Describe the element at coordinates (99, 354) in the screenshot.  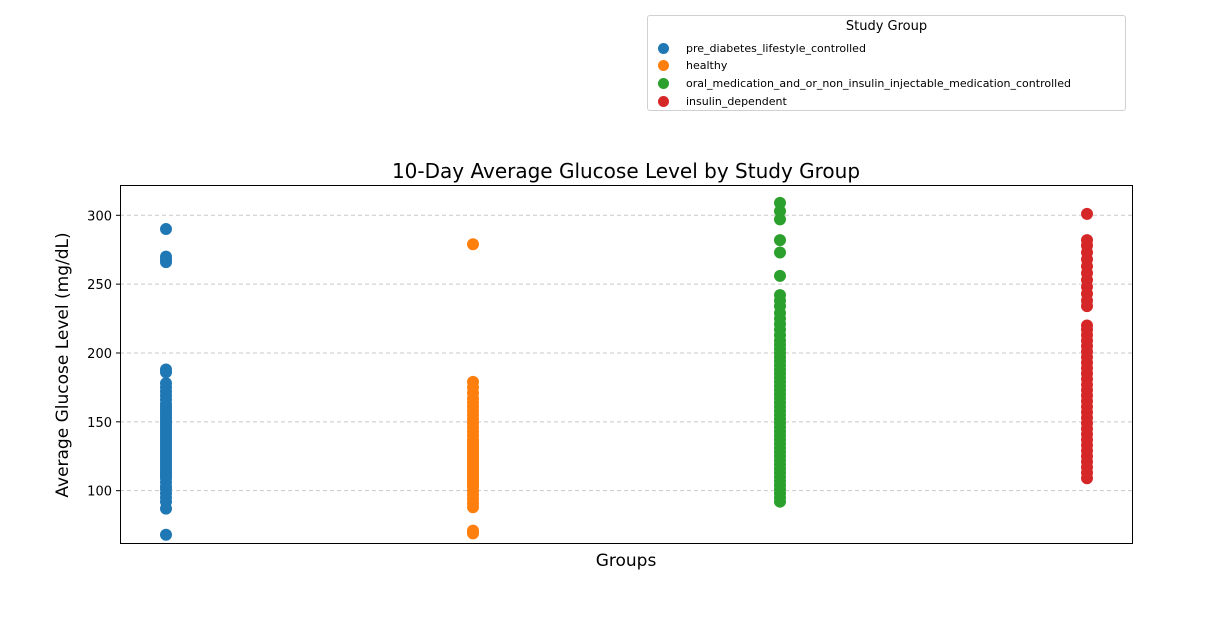
I see `y-tick-label: 200` at that location.